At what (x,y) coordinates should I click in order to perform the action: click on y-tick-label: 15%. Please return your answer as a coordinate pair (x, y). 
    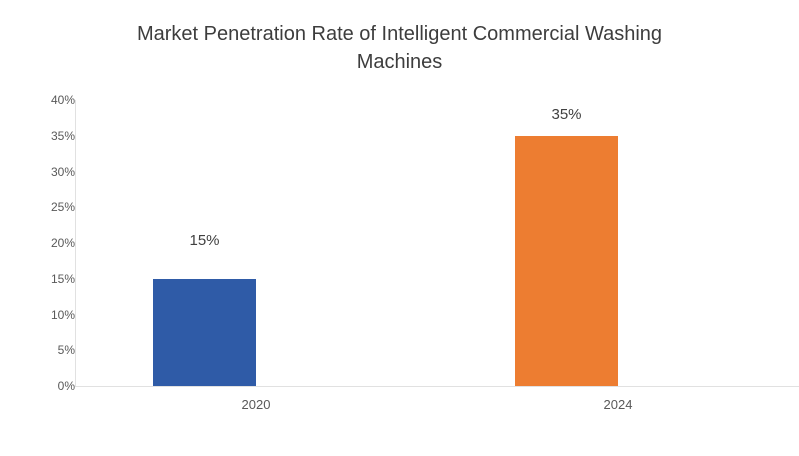
    Looking at the image, I should click on (62, 278).